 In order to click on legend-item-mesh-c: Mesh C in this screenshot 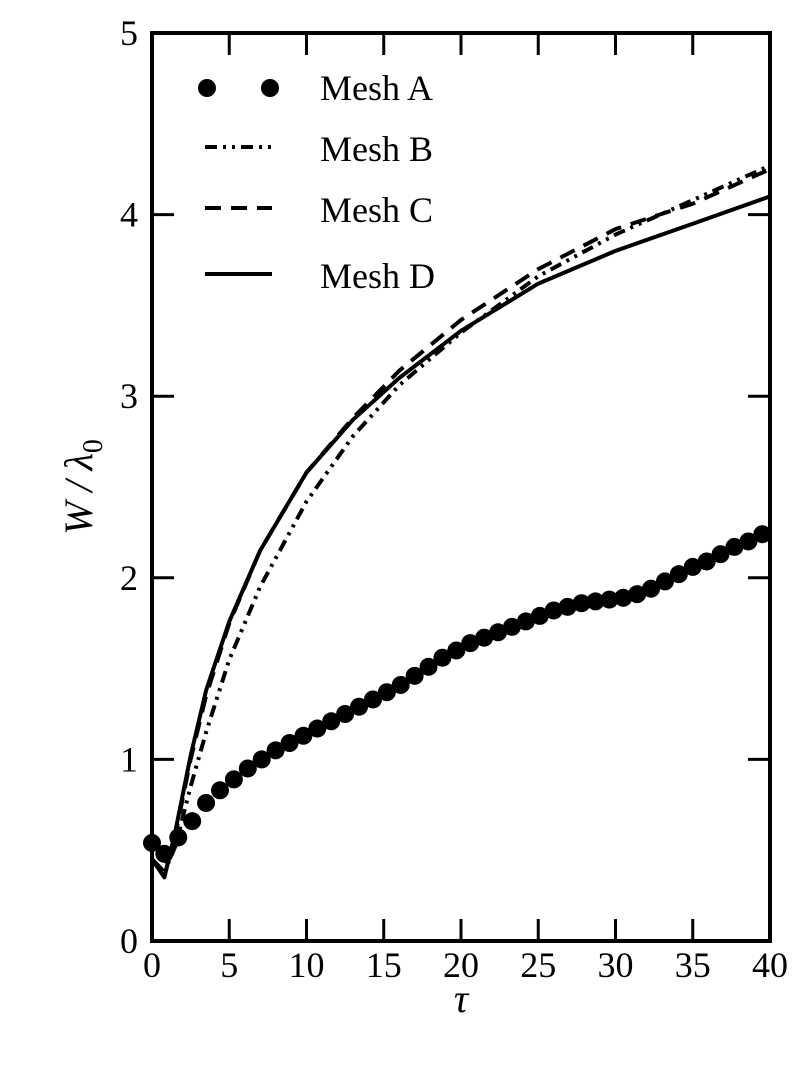, I will do `click(319, 210)`.